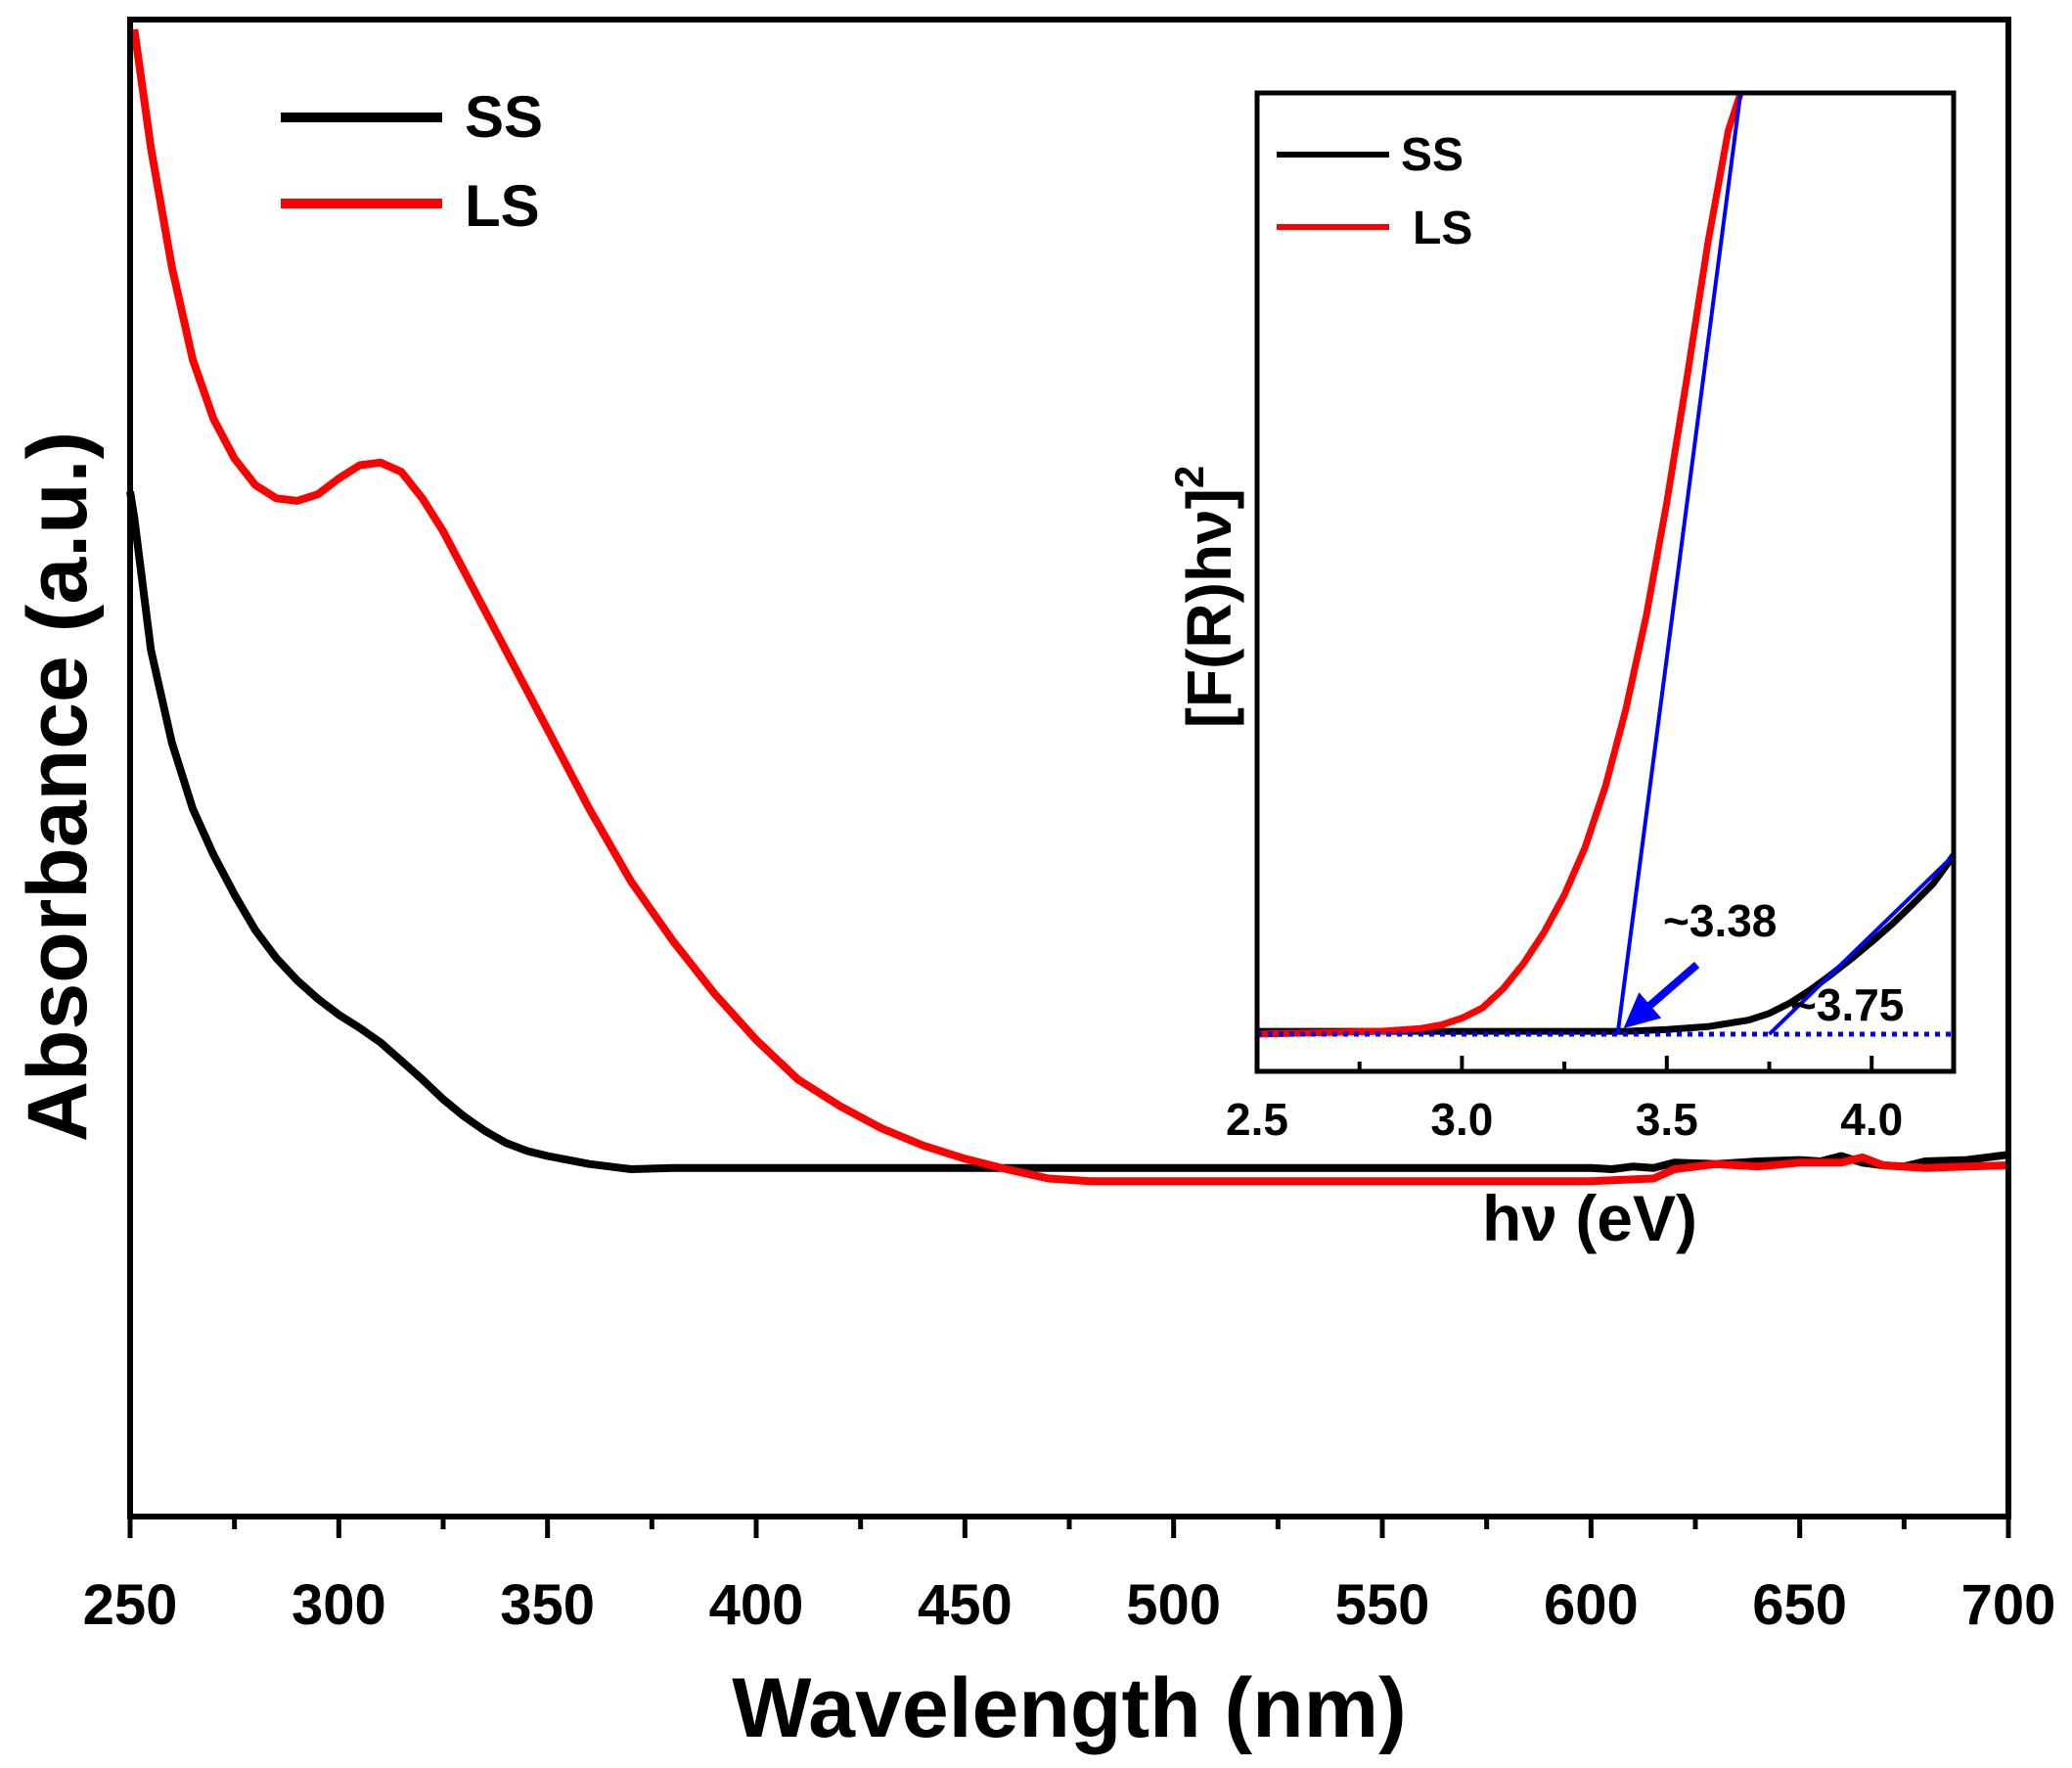 This screenshot has width=2072, height=1768. Describe the element at coordinates (504, 117) in the screenshot. I see `main-legend-label-ss: SS` at that location.